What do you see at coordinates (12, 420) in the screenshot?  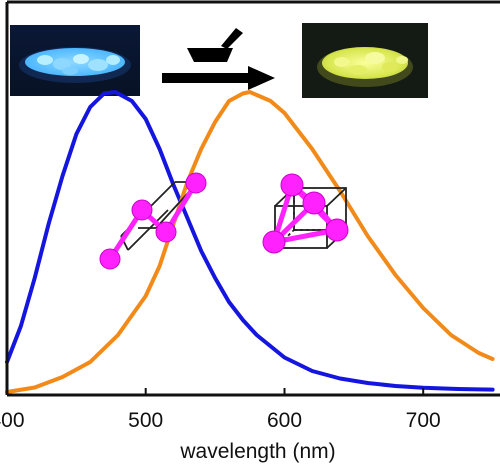 I see `x-axis-tick-label: 400` at bounding box center [12, 420].